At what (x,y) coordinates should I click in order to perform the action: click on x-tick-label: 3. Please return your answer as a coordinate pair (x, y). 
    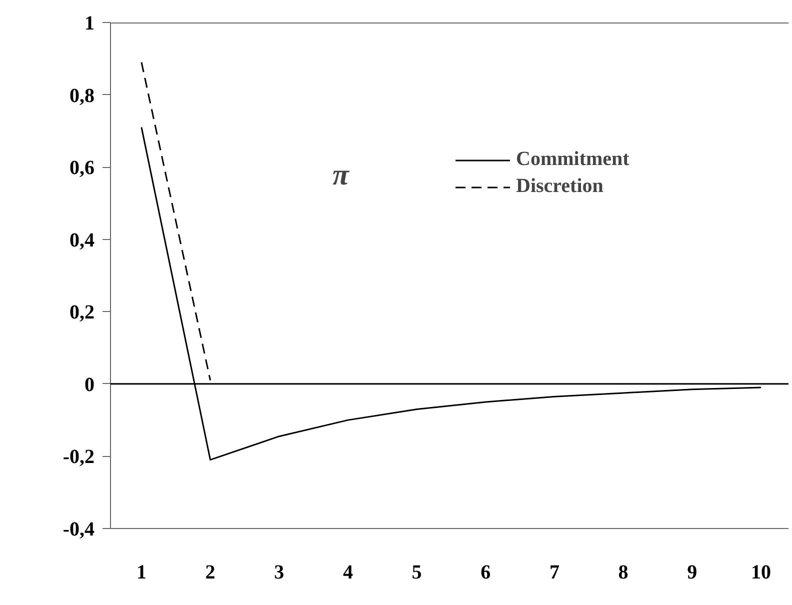
    Looking at the image, I should click on (279, 573).